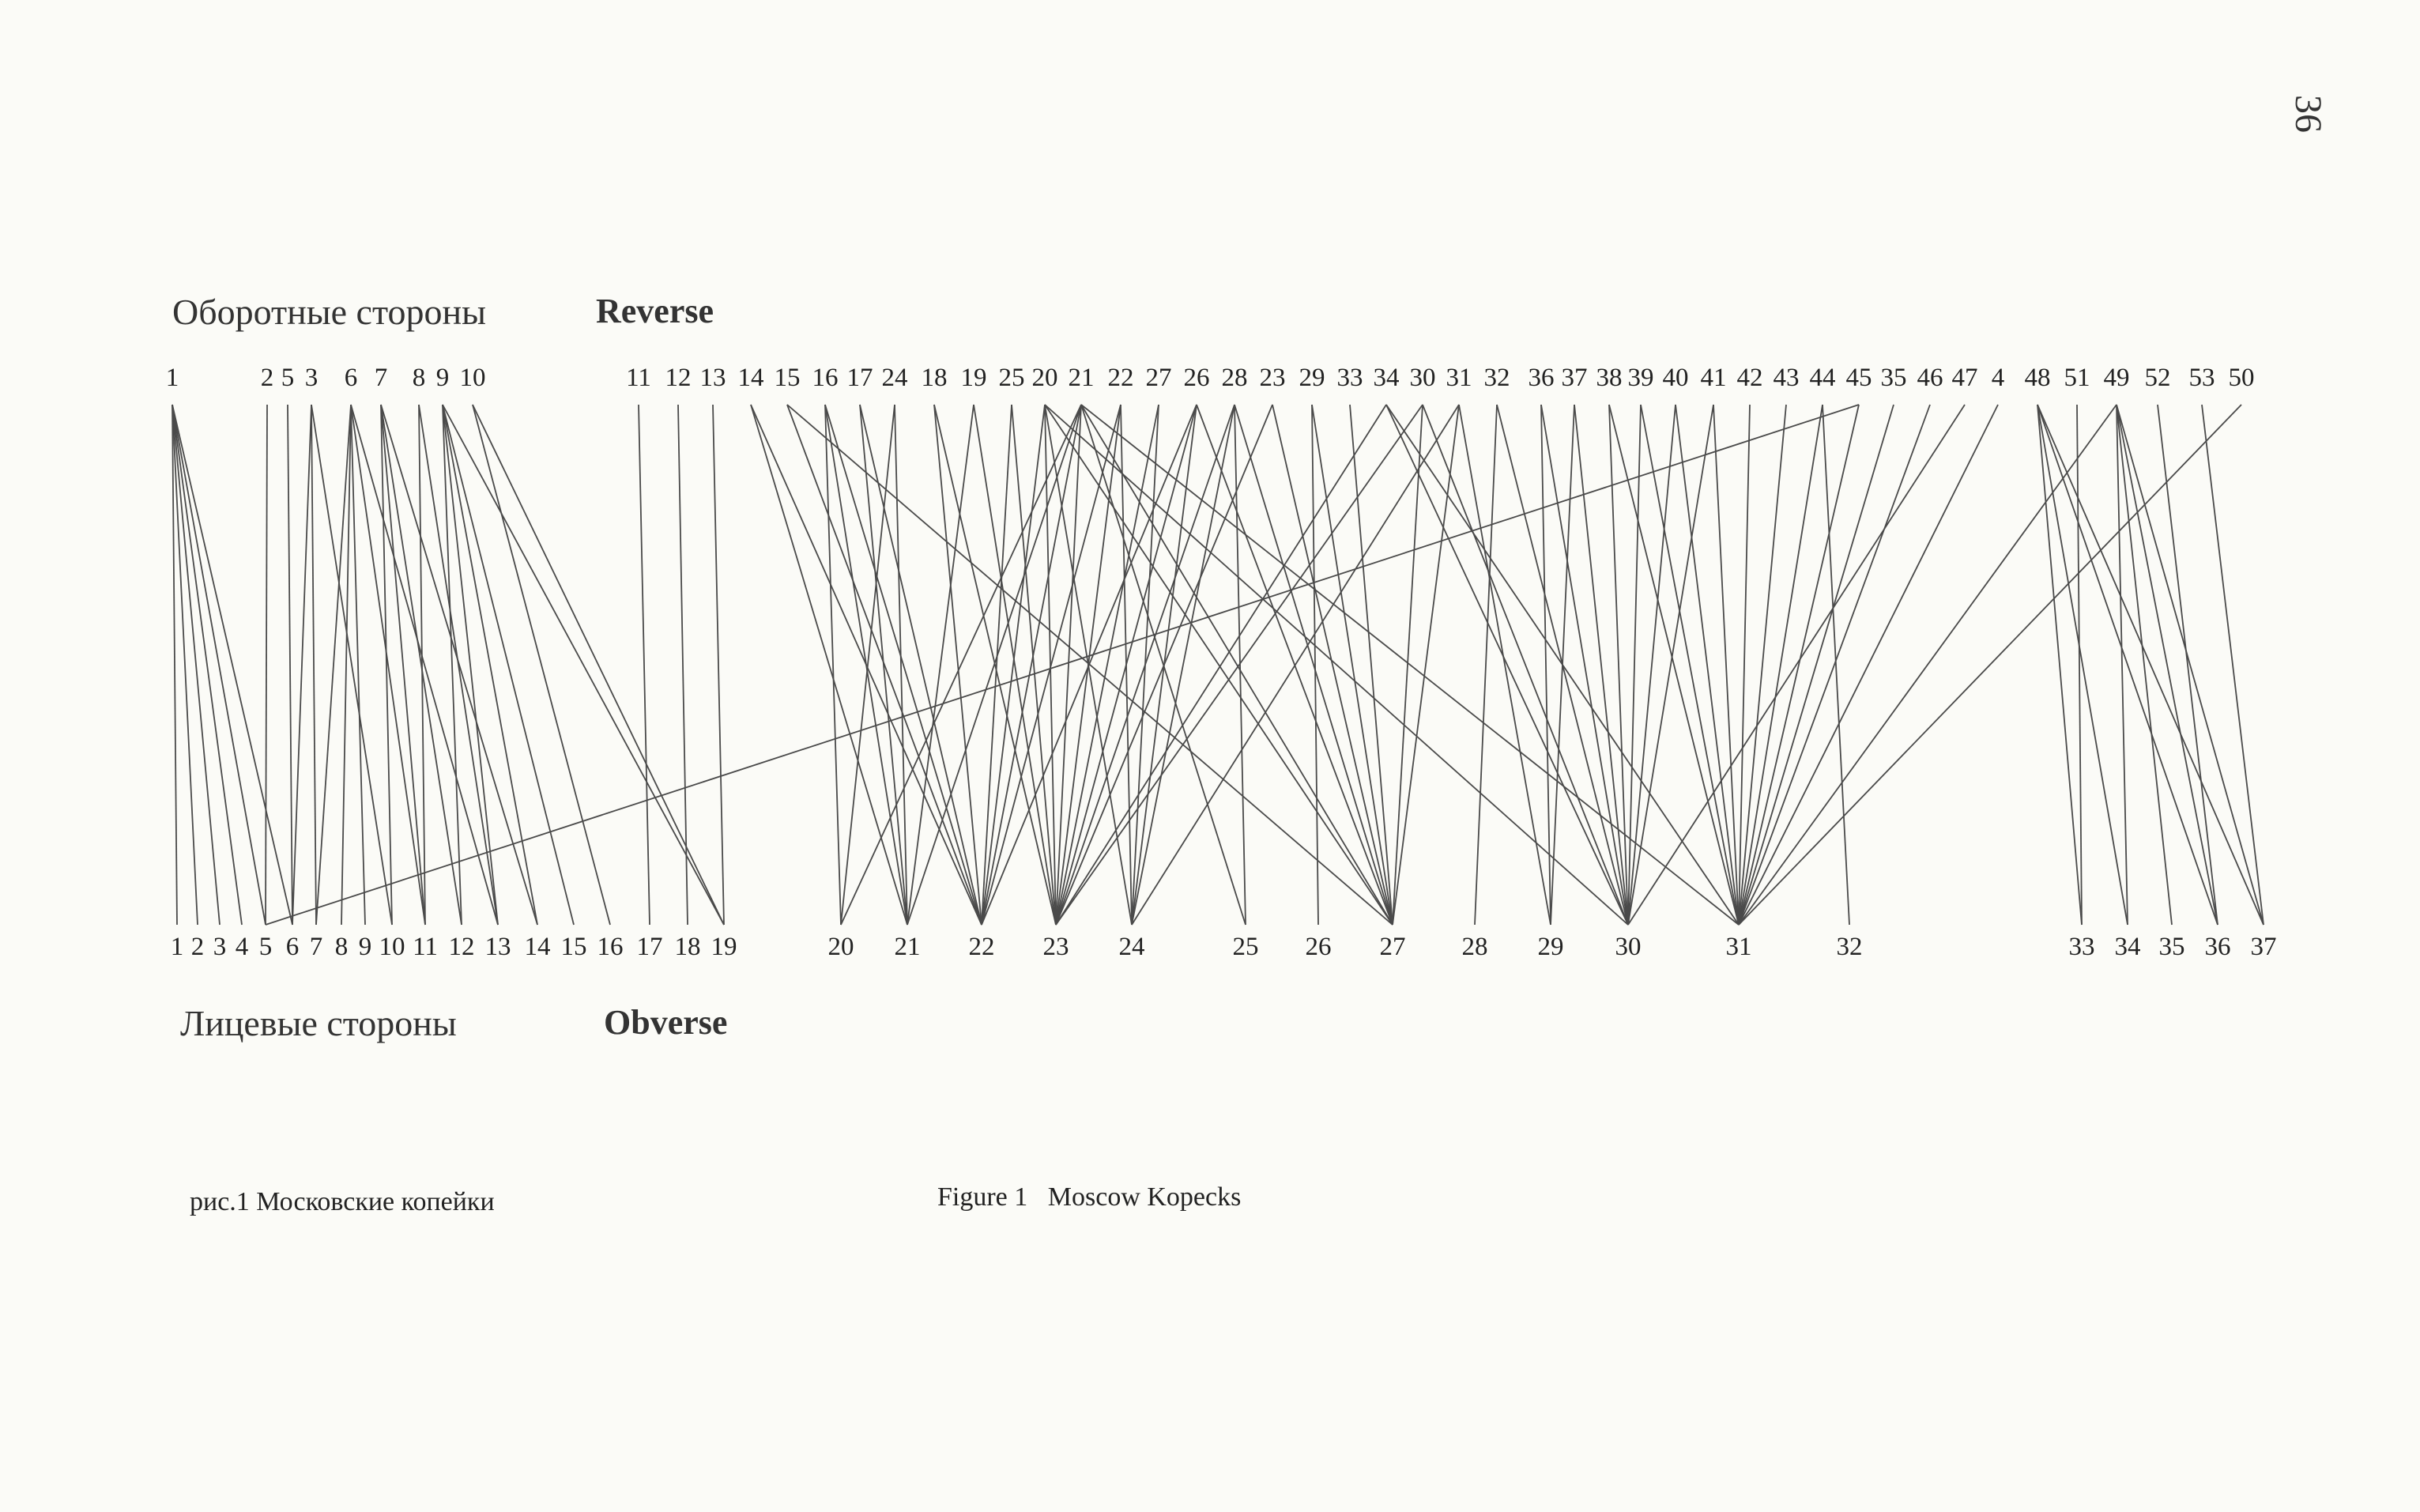 The width and height of the screenshot is (2420, 1512). Describe the element at coordinates (1159, 378) in the screenshot. I see `reverse-node-27: 27` at that location.